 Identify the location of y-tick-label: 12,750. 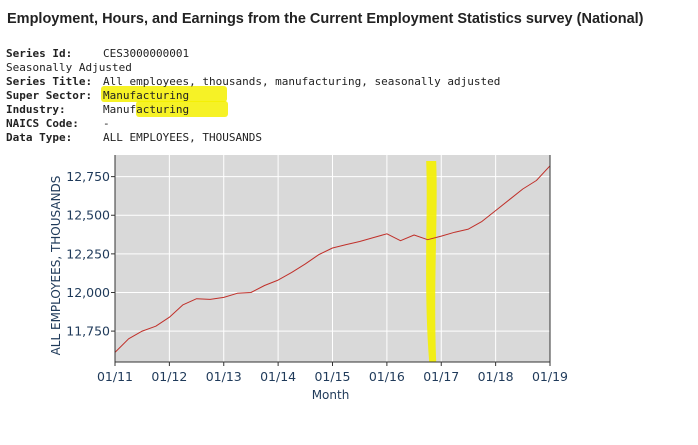
(88, 176).